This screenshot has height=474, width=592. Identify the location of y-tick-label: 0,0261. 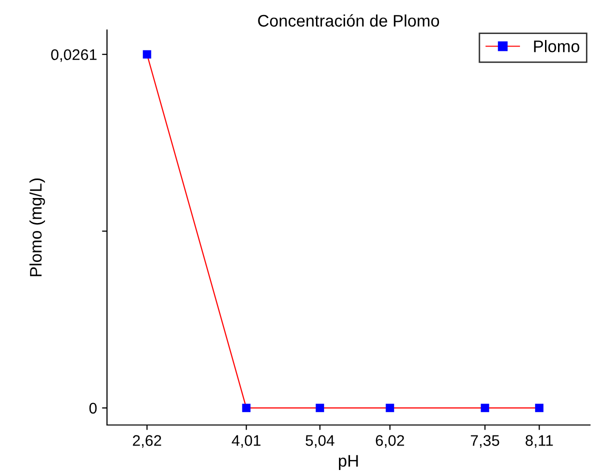
(74, 55).